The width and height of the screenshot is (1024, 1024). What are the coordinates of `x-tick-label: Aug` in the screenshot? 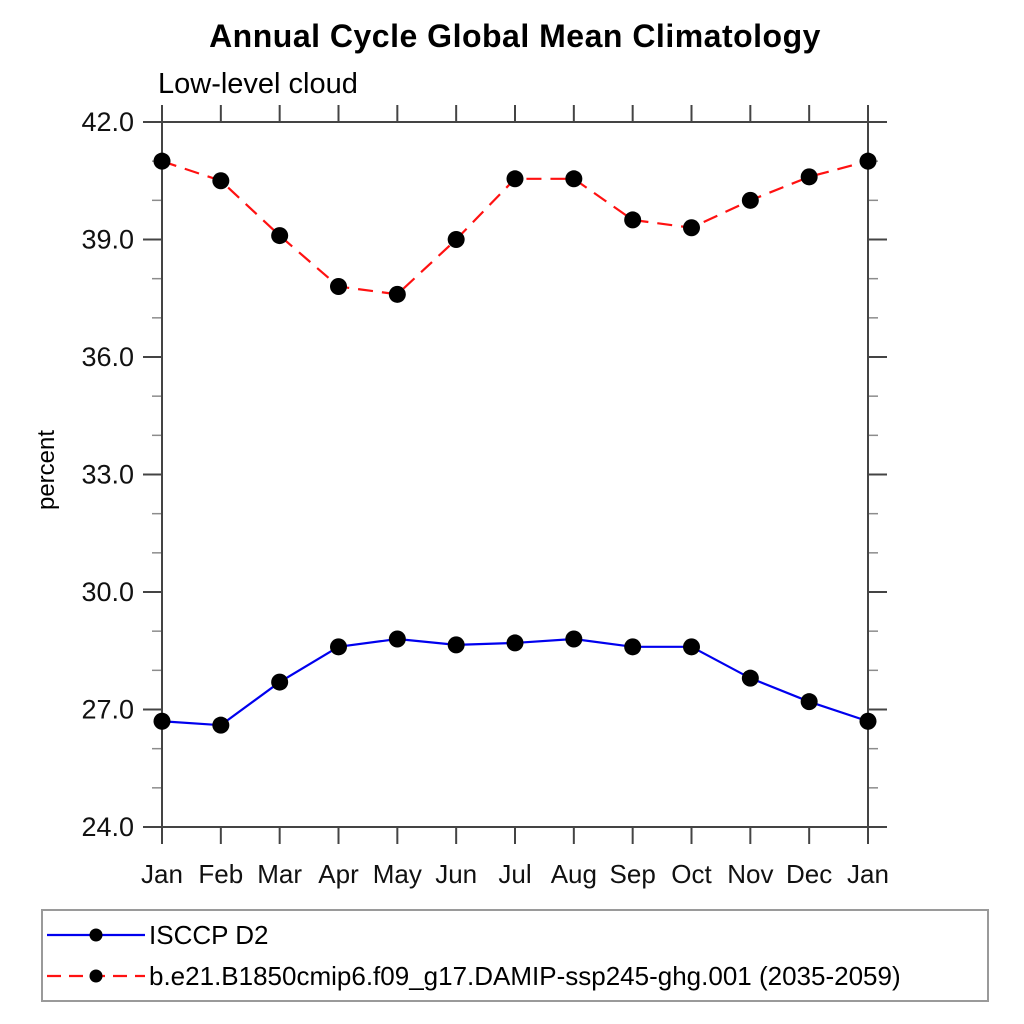 It's located at (574, 874).